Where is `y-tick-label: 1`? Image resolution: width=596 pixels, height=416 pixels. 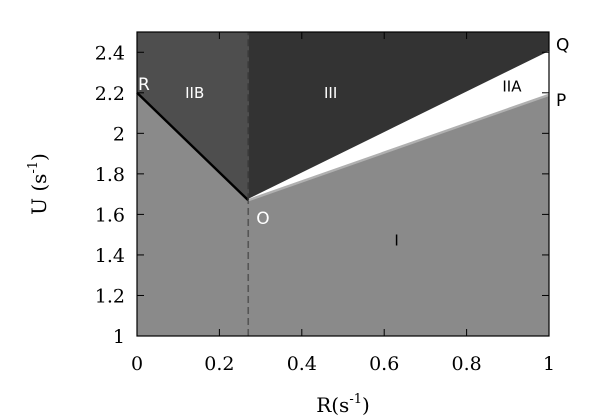 y-tick-label: 1 is located at coordinates (119, 337).